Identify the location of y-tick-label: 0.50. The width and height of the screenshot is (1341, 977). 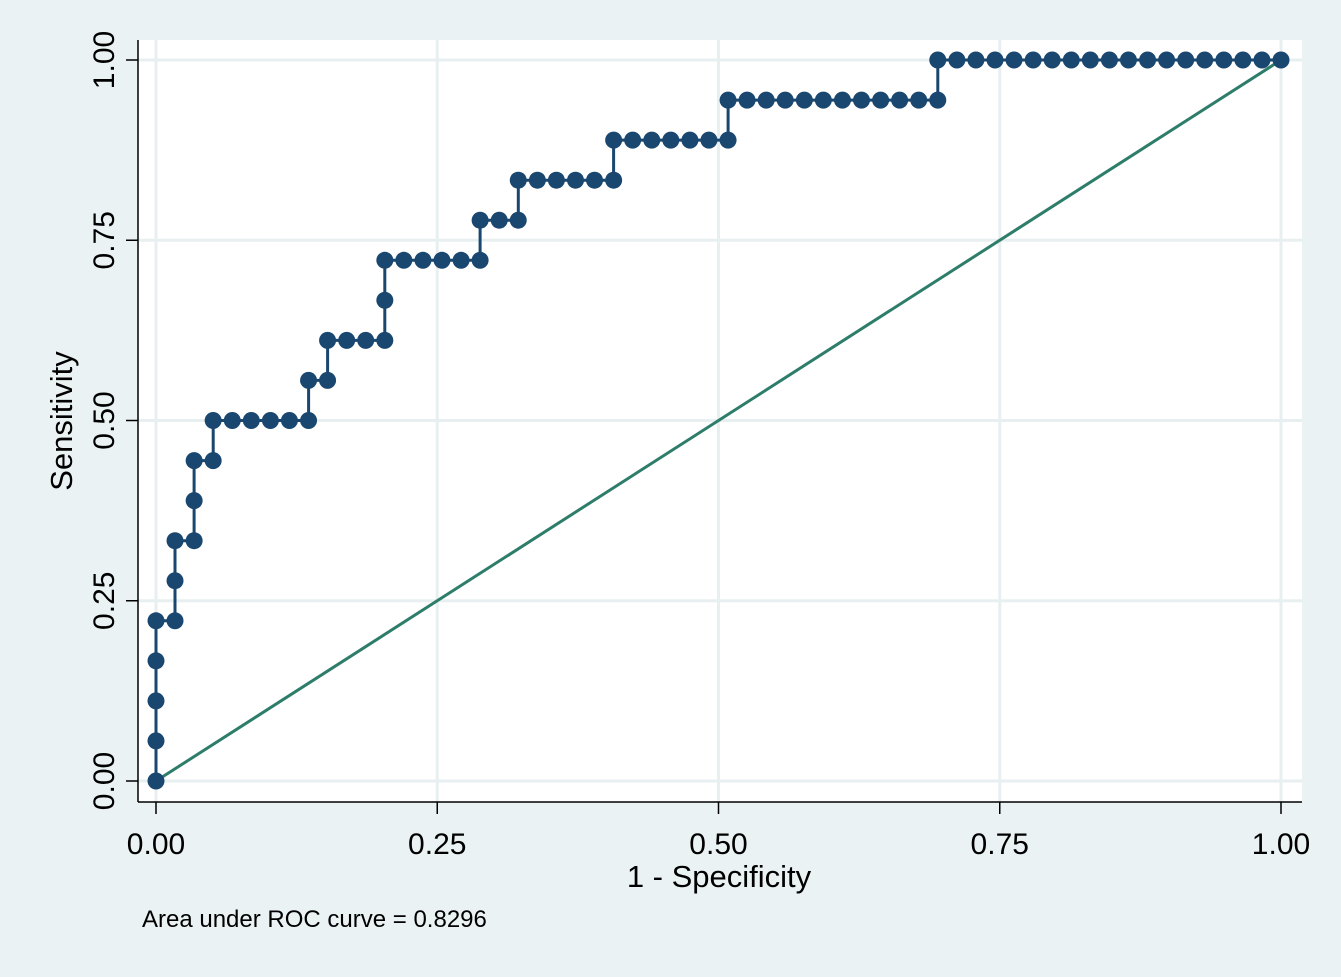
(104, 420).